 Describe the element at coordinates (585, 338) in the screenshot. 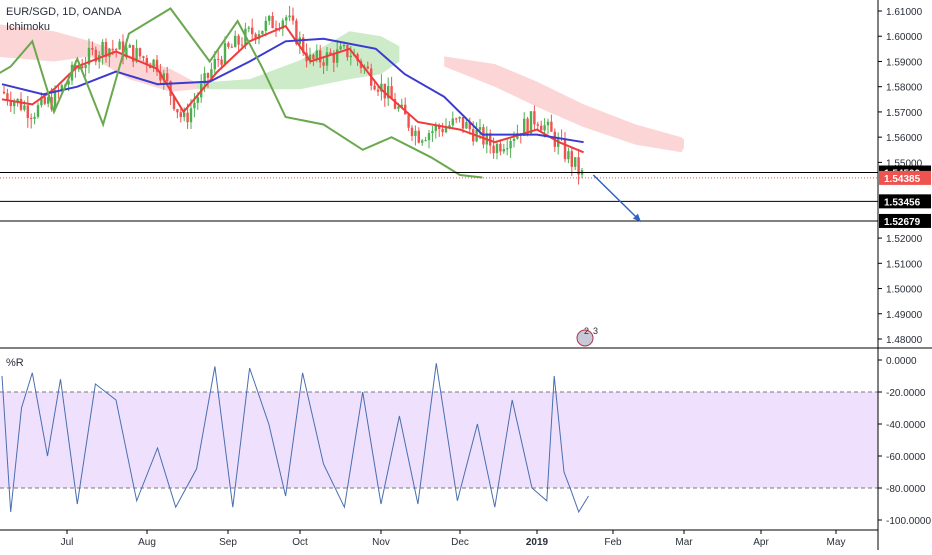

I see `event-marker-circle` at that location.